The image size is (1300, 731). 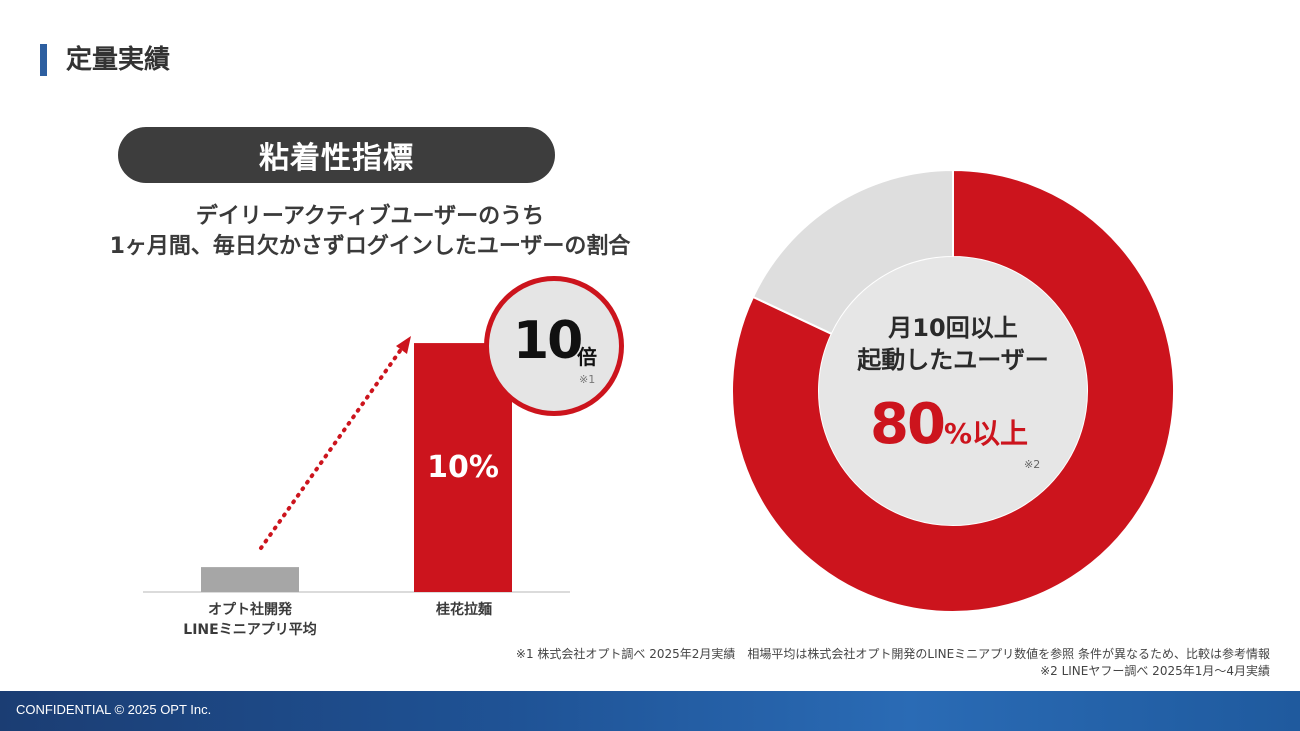 What do you see at coordinates (114, 709) in the screenshot?
I see `footer-text: CONFIDENTIAL © 2025 OPT Inc.` at bounding box center [114, 709].